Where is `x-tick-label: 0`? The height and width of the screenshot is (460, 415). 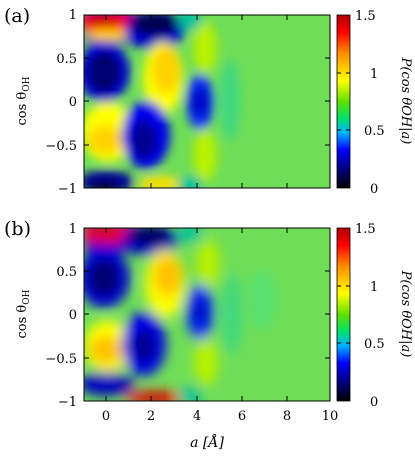 x-tick-label: 0 is located at coordinates (106, 416).